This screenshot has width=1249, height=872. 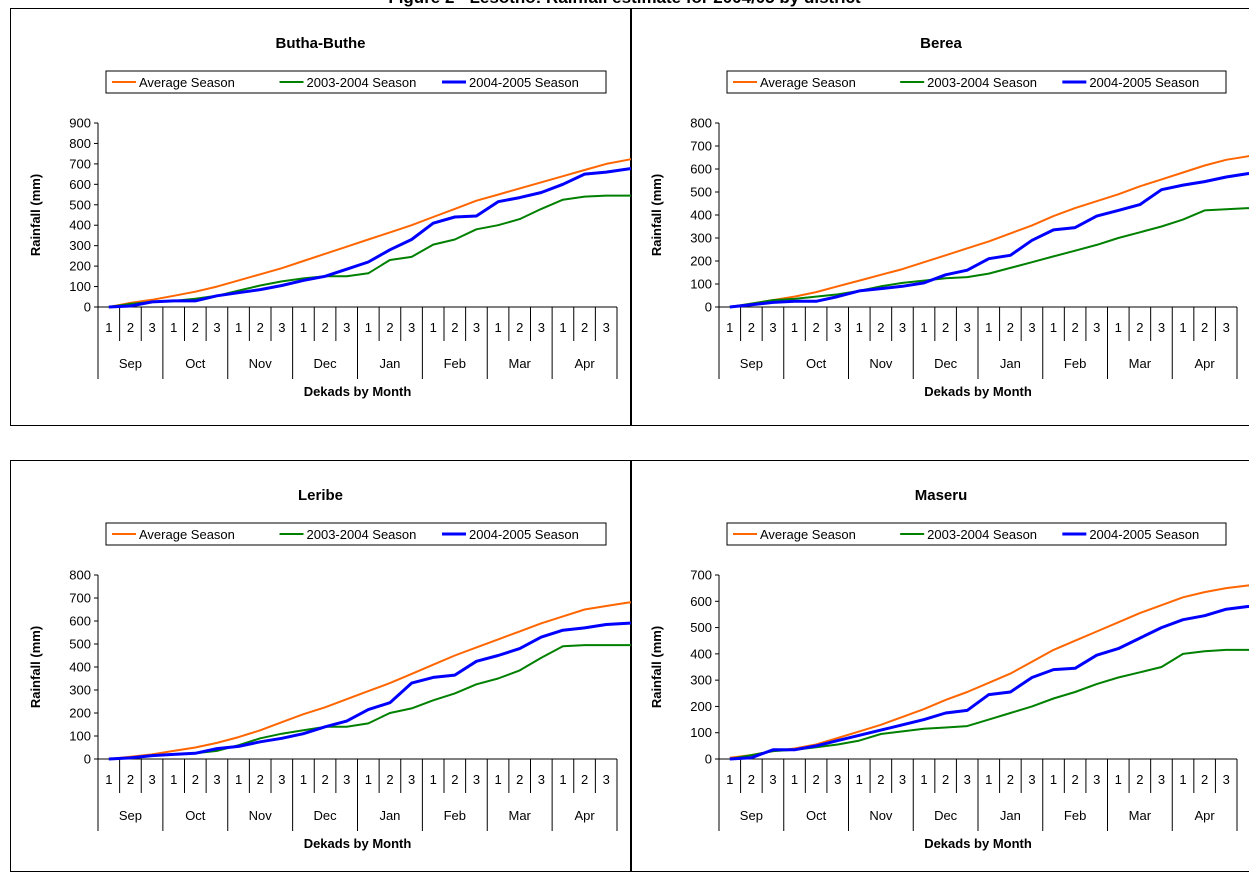 What do you see at coordinates (80, 123) in the screenshot?
I see `y-tick-label: 900` at bounding box center [80, 123].